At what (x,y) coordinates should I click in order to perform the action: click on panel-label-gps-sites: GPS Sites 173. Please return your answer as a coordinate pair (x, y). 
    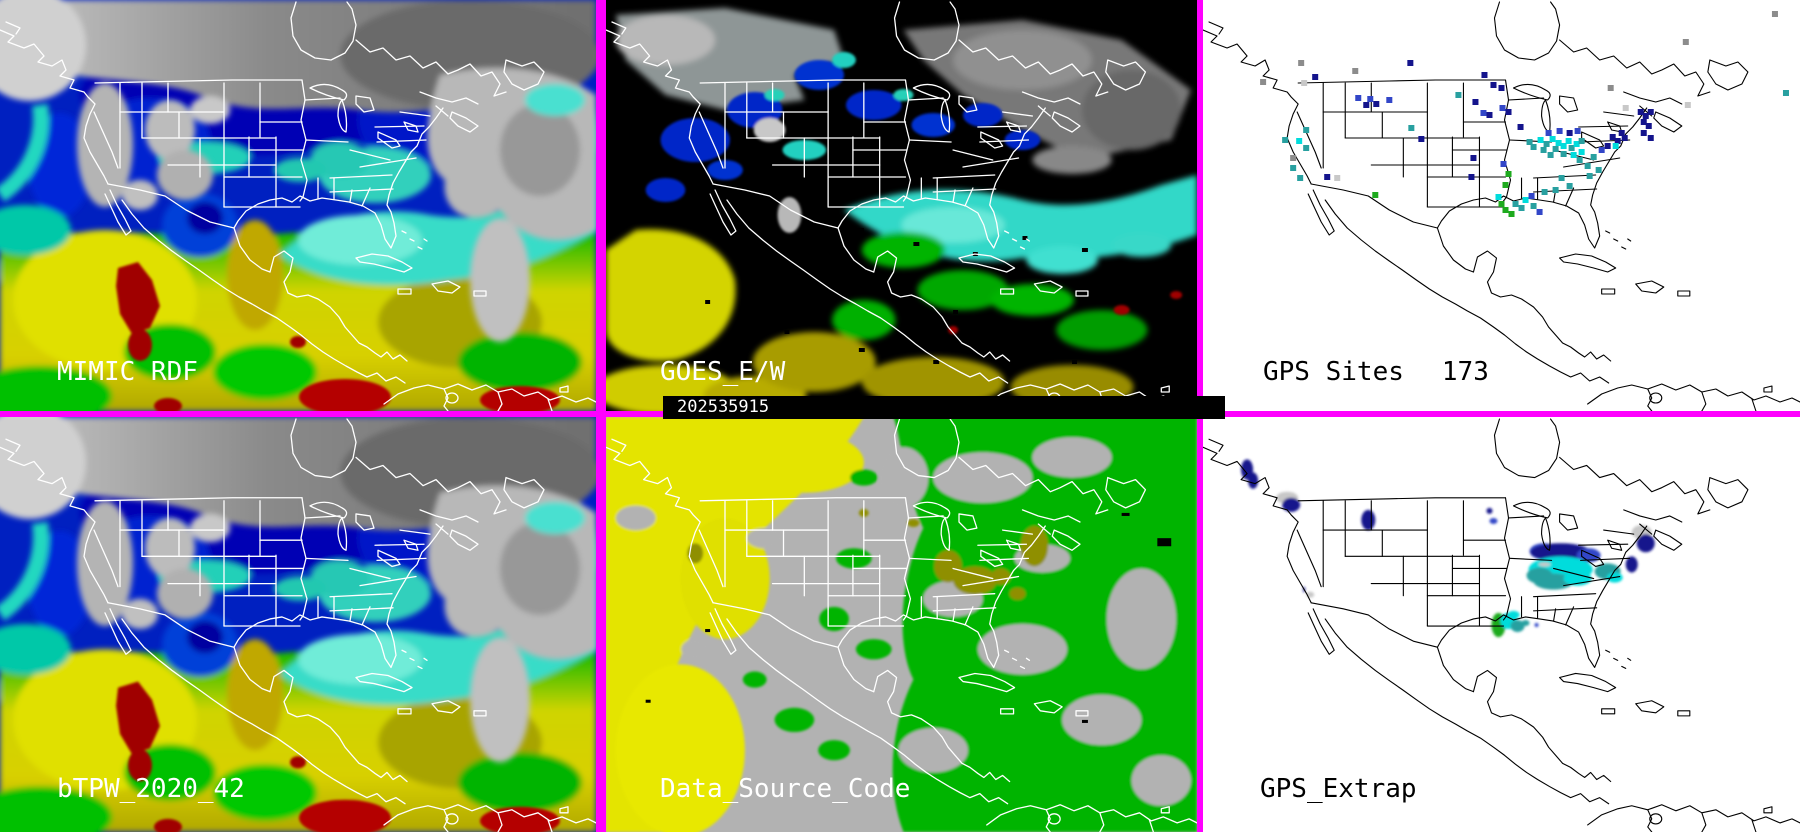
    Looking at the image, I should click on (1376, 372).